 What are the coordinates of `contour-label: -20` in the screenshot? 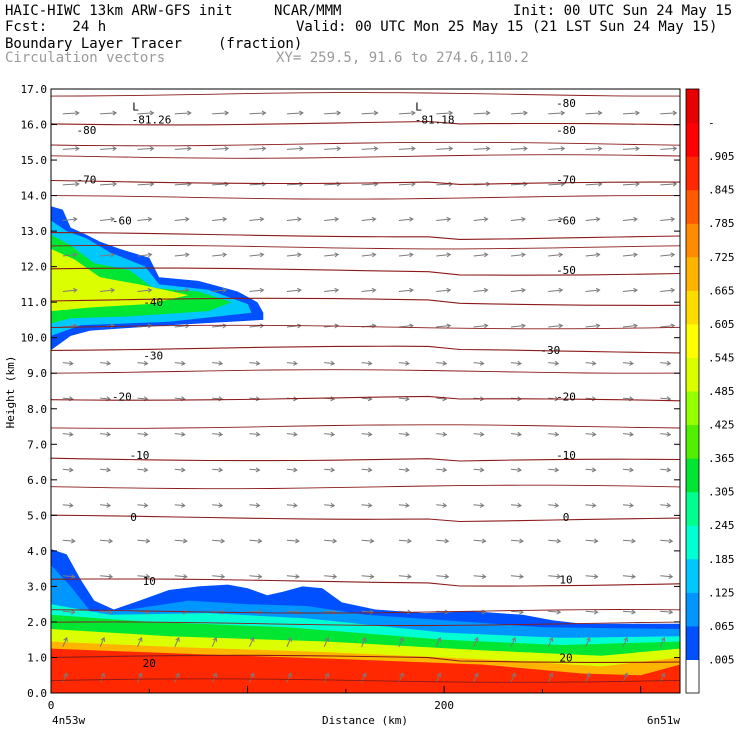 It's located at (122, 396).